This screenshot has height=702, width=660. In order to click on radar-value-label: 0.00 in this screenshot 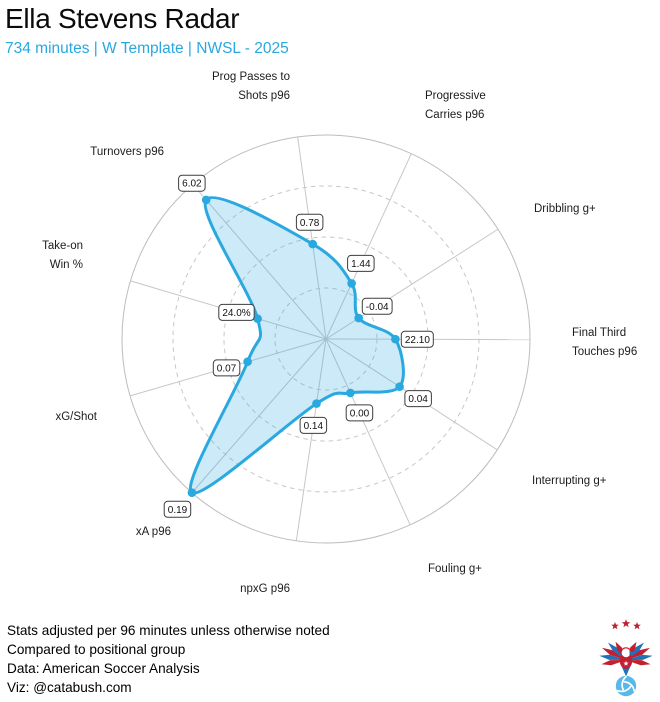, I will do `click(360, 413)`.